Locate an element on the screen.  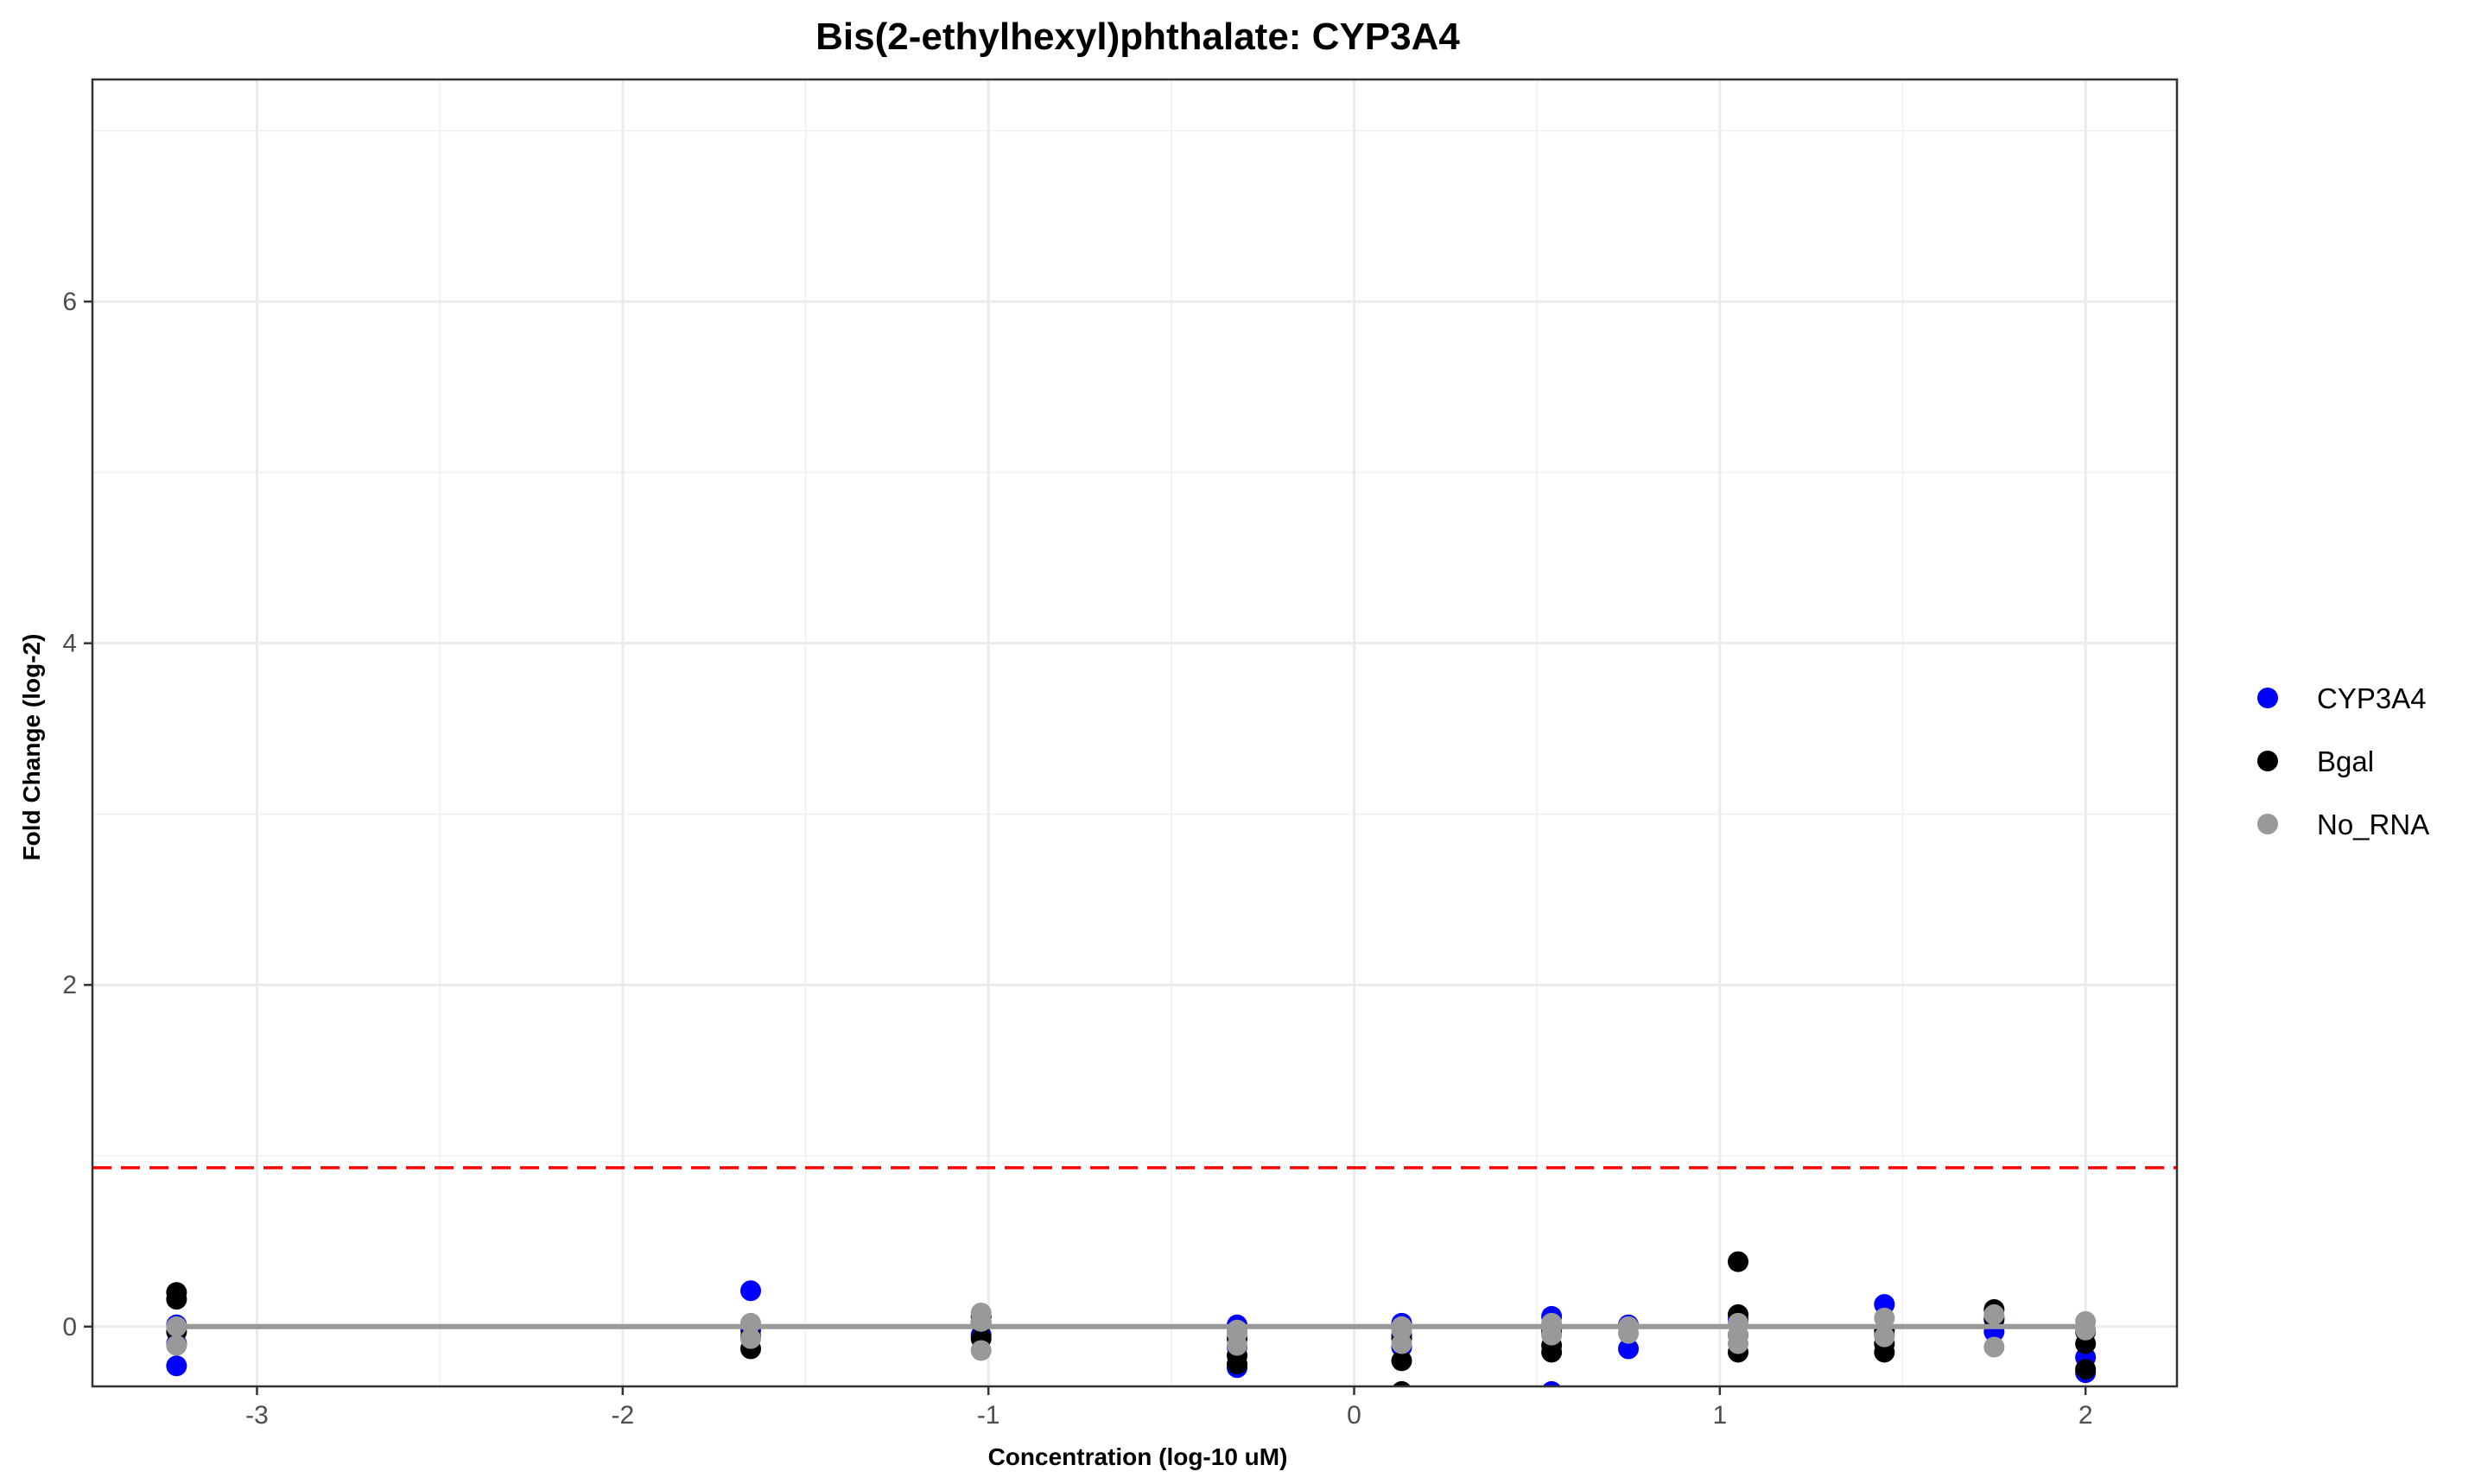
y-tick-label: 0 is located at coordinates (69, 1327).